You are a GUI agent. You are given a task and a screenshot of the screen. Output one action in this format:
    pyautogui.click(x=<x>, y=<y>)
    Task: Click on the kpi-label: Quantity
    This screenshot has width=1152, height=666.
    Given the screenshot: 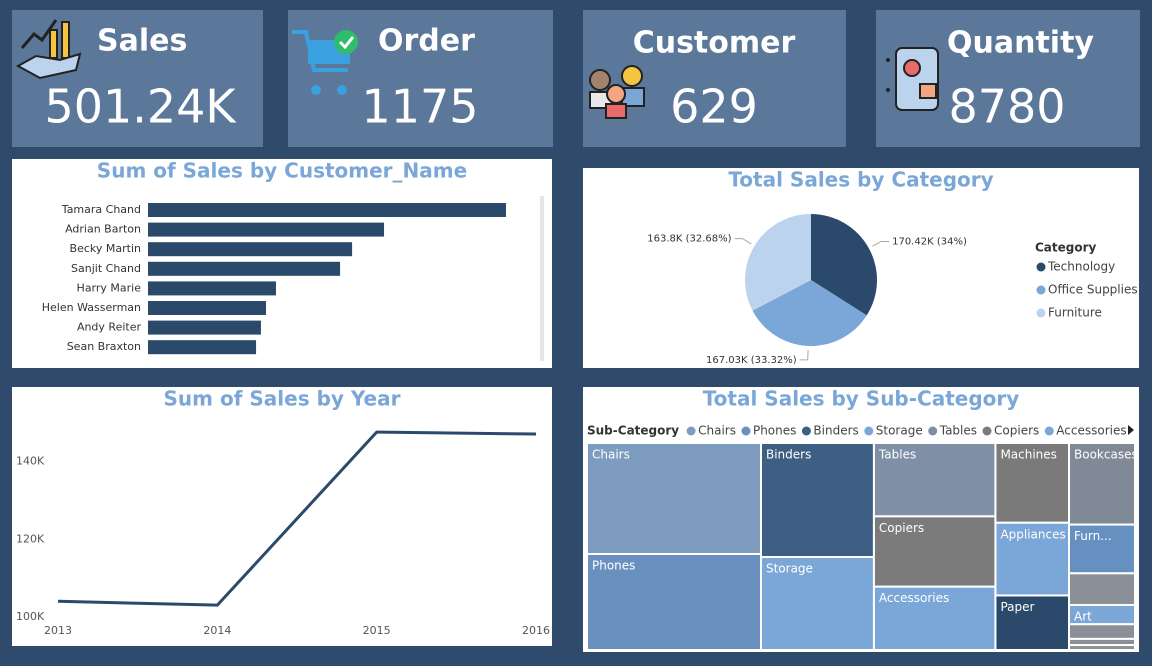 What is the action you would take?
    pyautogui.click(x=1020, y=43)
    